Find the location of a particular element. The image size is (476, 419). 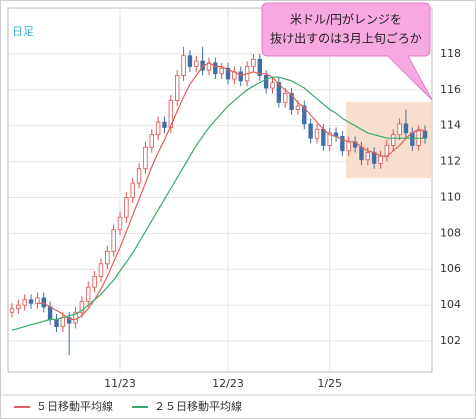

y-tick-label: 118 is located at coordinates (450, 53).